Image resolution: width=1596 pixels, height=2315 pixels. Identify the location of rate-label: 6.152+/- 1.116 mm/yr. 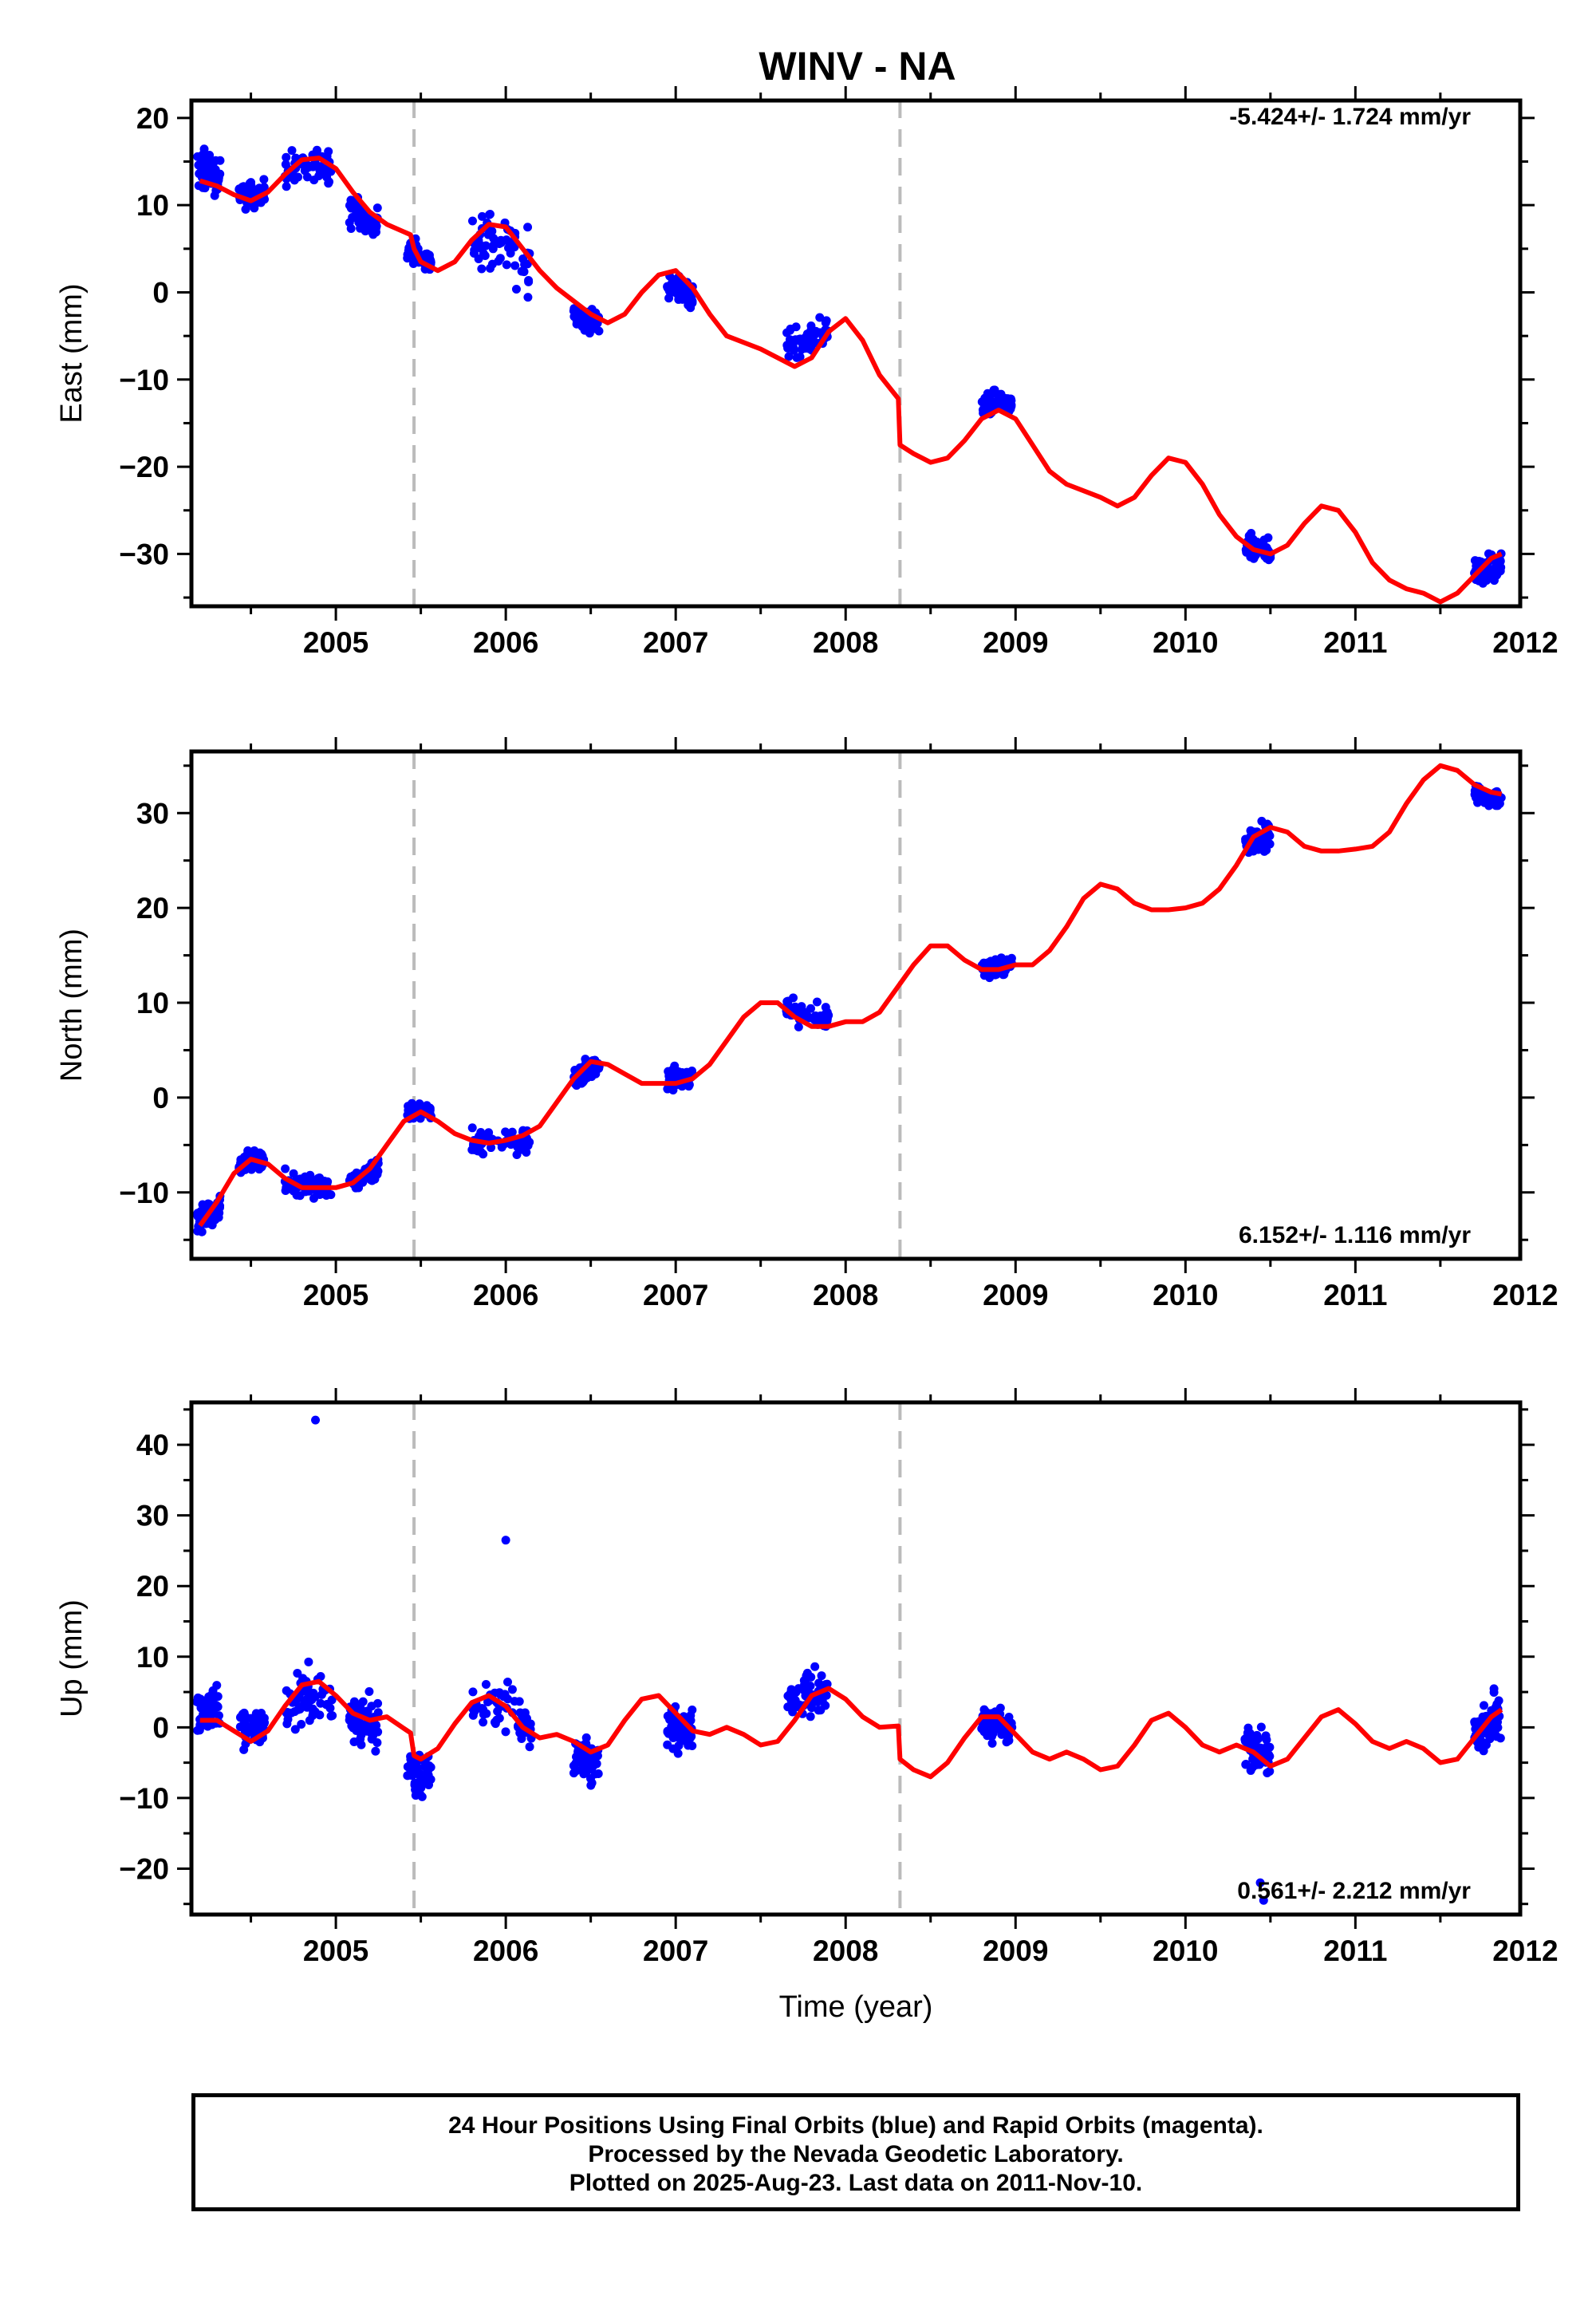
(1355, 1235).